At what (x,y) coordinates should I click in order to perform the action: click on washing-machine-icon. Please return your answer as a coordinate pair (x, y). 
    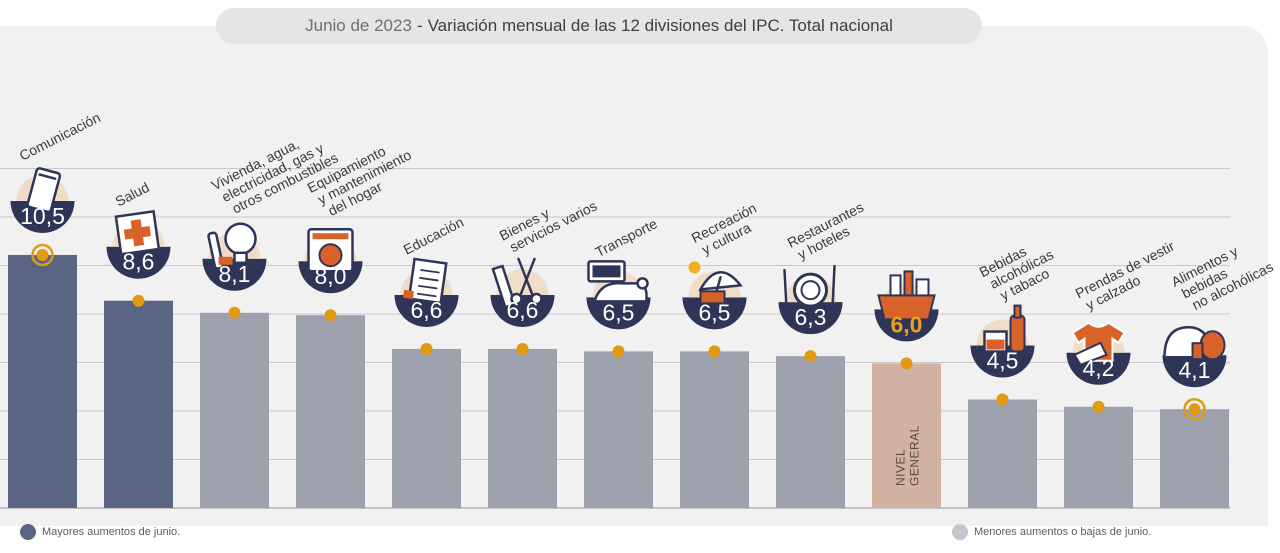
    Looking at the image, I should click on (330, 250).